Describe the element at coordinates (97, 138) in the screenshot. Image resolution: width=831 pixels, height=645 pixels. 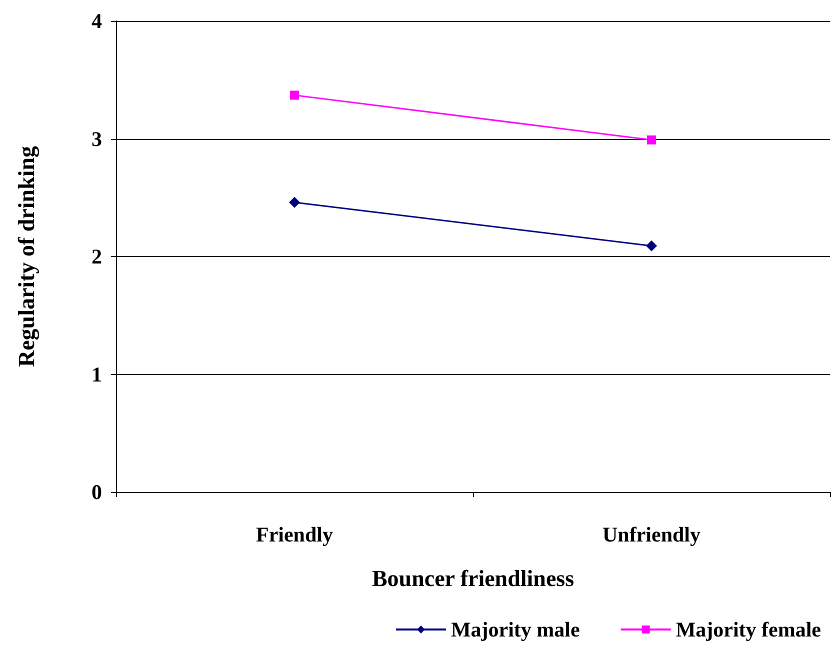
I see `y-tick-label: 3` at that location.